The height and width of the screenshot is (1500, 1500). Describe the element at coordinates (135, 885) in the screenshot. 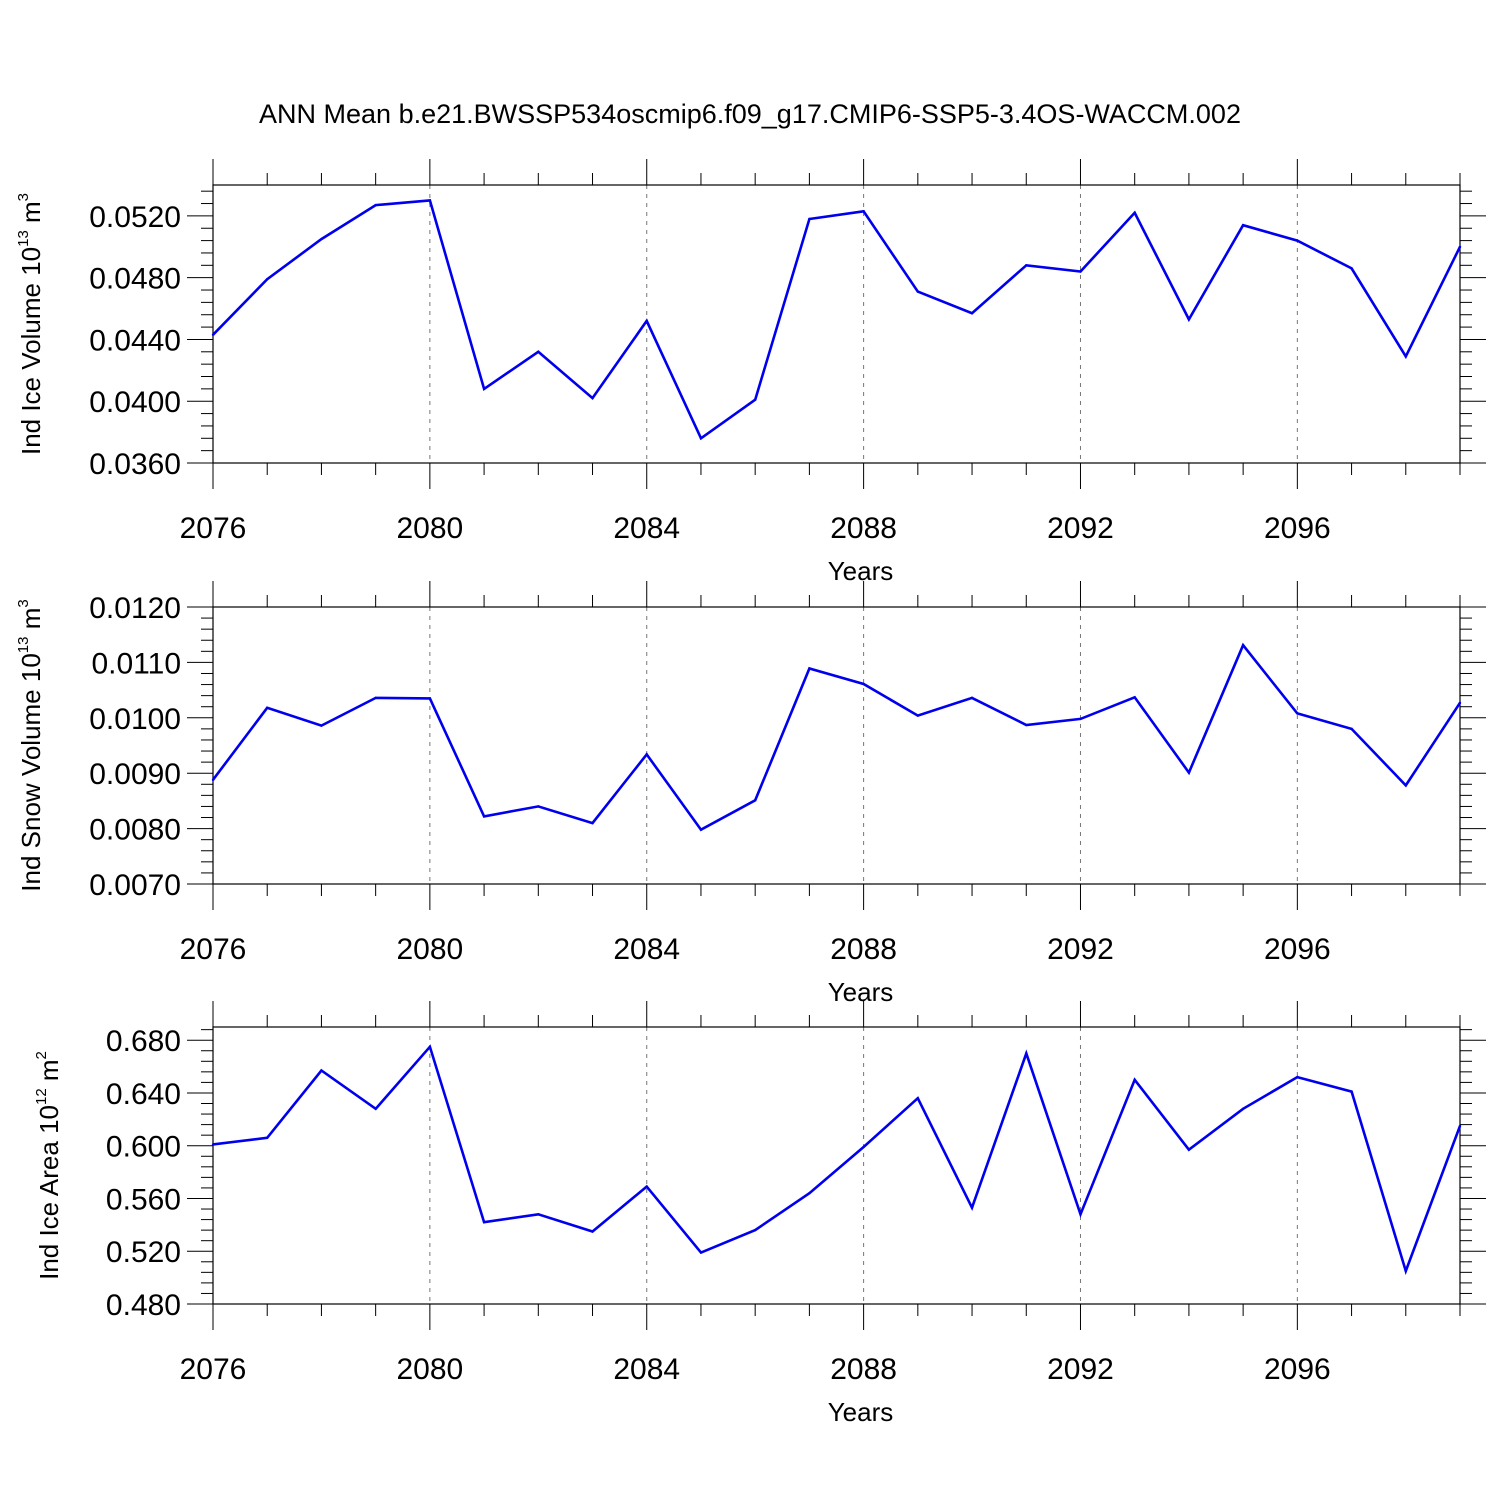

I see `y-tick-label: 0.0070` at that location.